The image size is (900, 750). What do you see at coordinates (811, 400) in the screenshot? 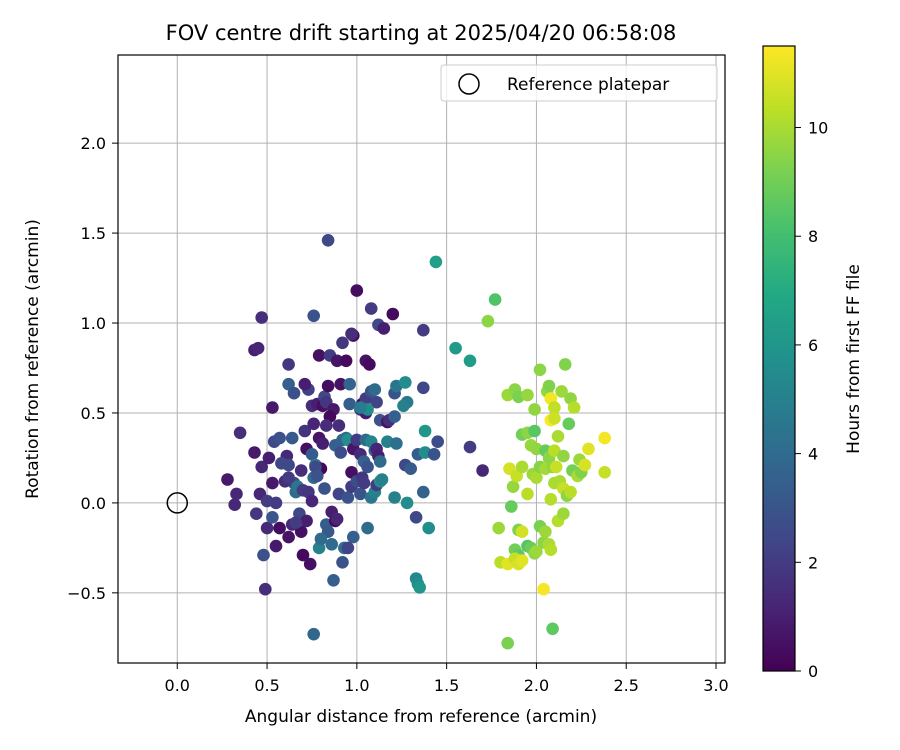
I see `colorbar-ticks: 0 2 4 6 8 10` at bounding box center [811, 400].